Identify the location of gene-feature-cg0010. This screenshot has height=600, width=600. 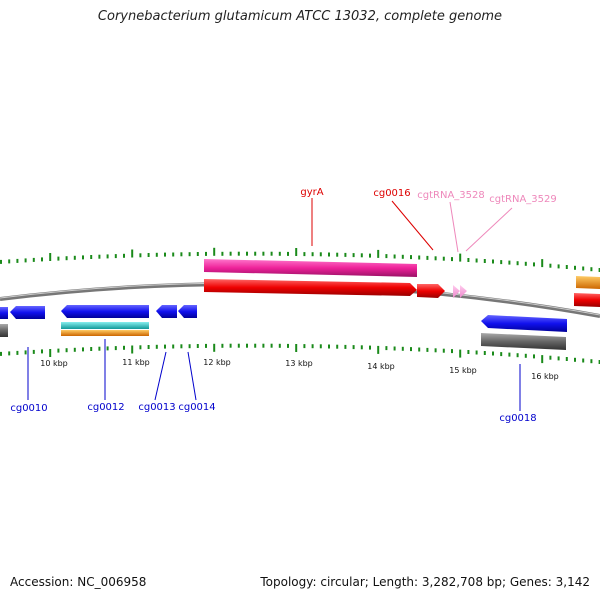
(27, 312).